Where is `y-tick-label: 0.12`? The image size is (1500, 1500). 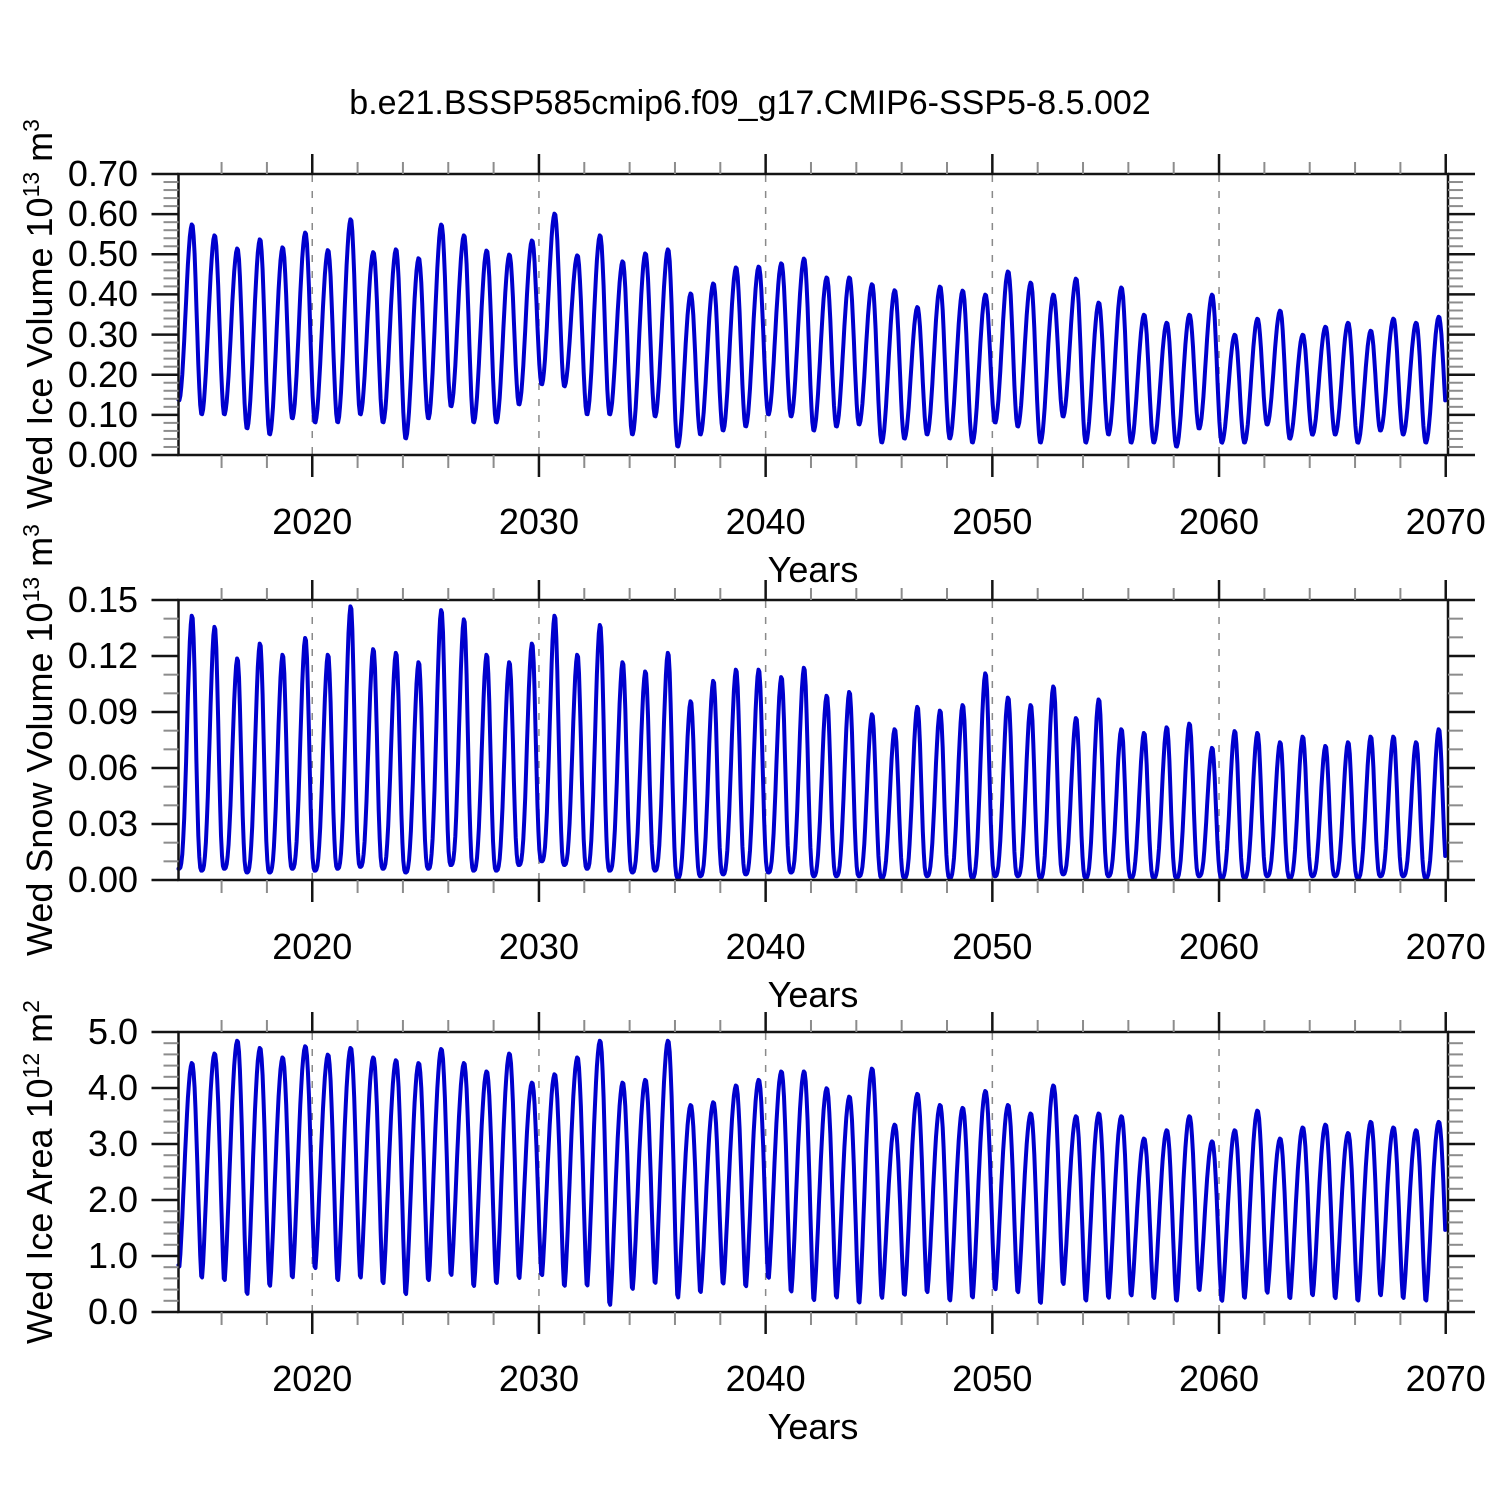 y-tick-label: 0.12 is located at coordinates (102, 655).